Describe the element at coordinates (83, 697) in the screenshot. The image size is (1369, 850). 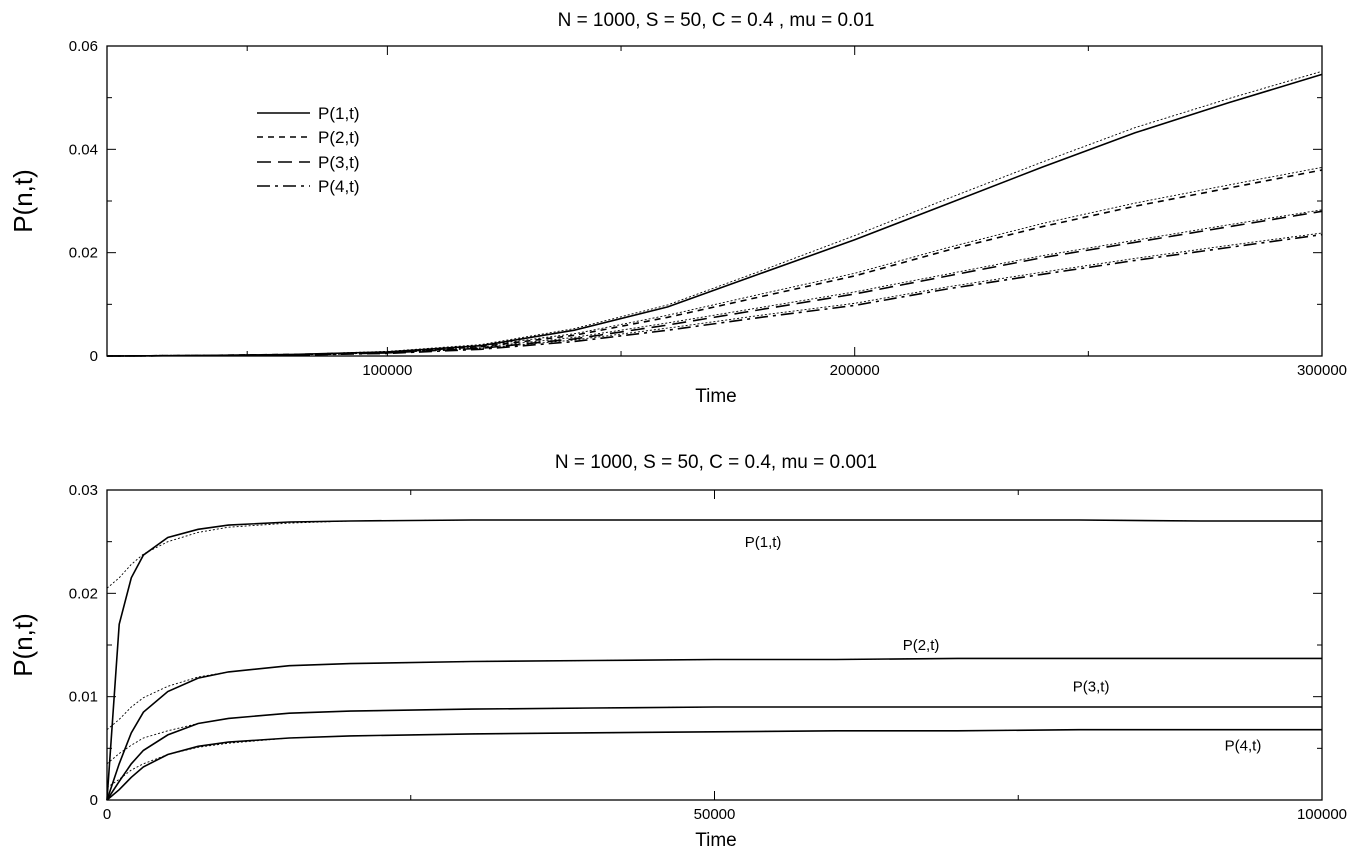
I see `y-tick-label: 0.01` at that location.